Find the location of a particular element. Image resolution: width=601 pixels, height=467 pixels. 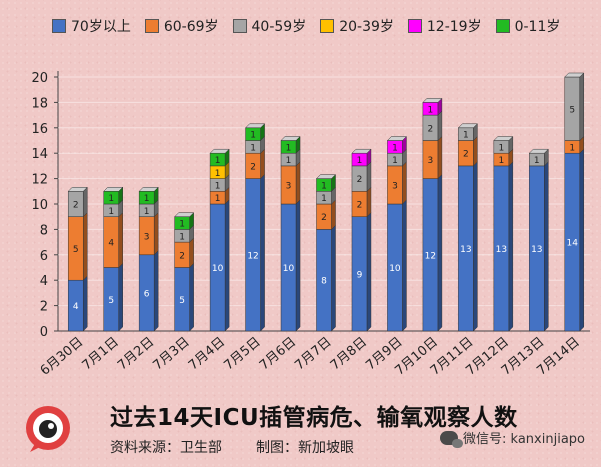

wechat-icon is located at coordinates (452, 439).